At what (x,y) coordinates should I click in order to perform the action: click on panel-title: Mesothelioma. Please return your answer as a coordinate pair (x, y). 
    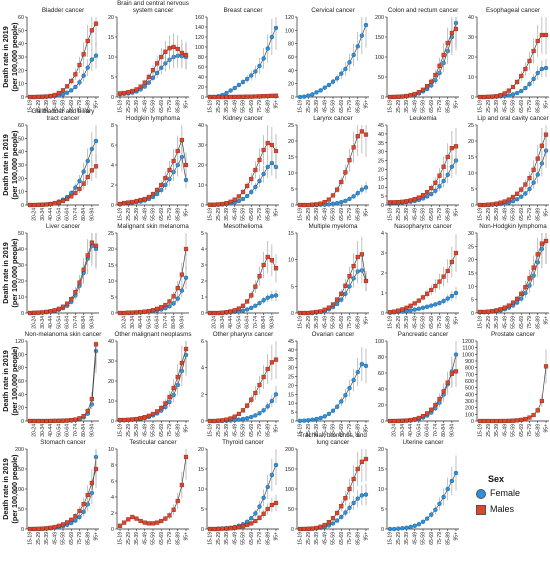
    Looking at the image, I should click on (243, 226).